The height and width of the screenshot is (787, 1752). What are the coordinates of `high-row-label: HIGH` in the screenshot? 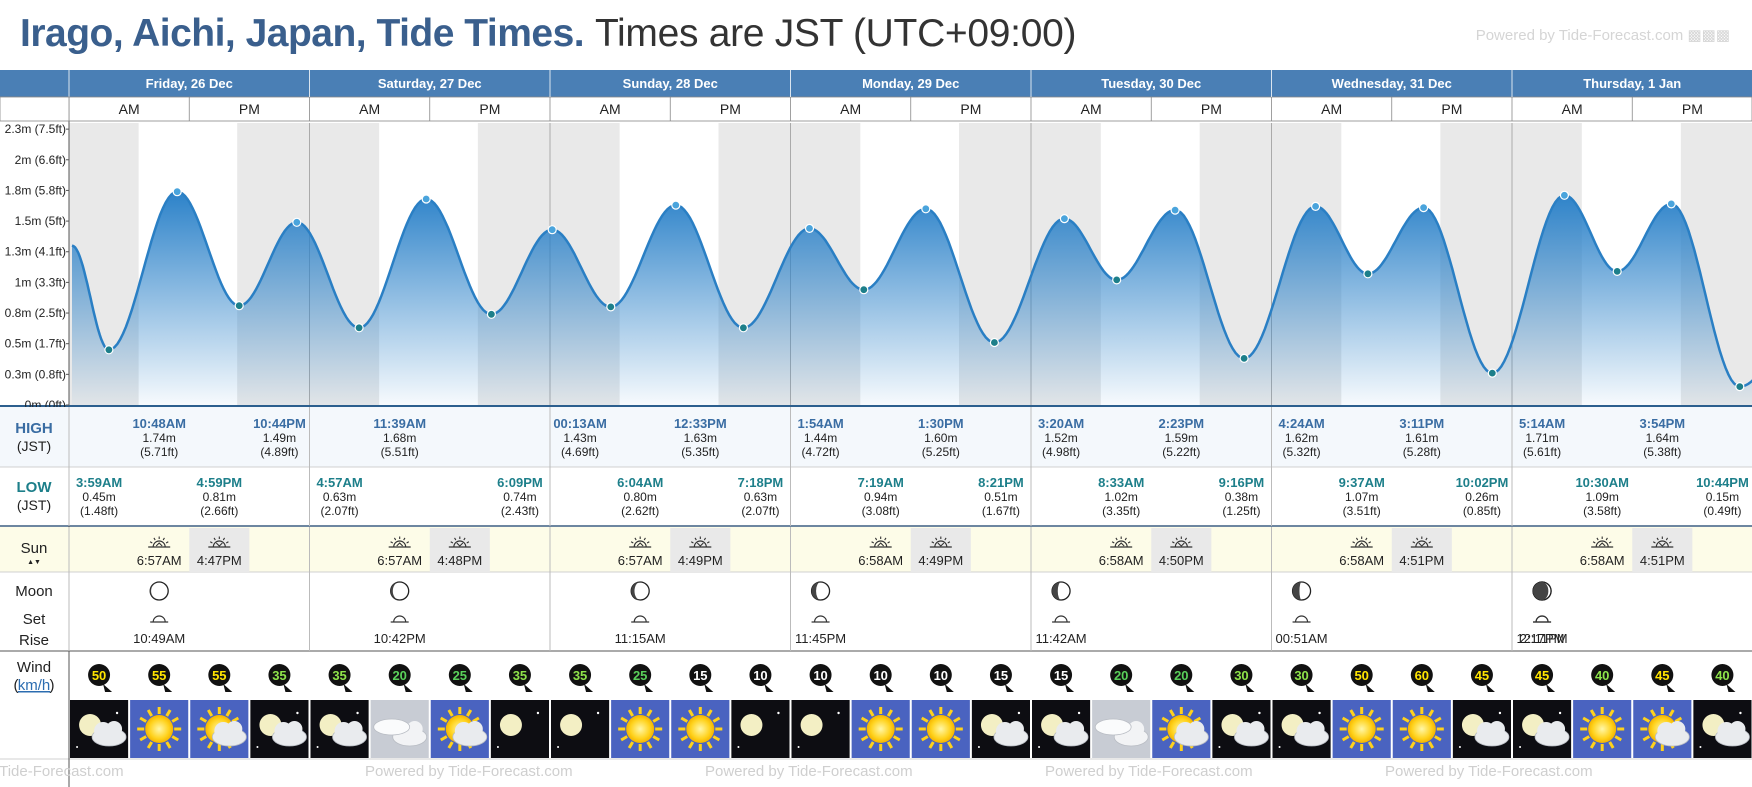 It's located at (34, 428).